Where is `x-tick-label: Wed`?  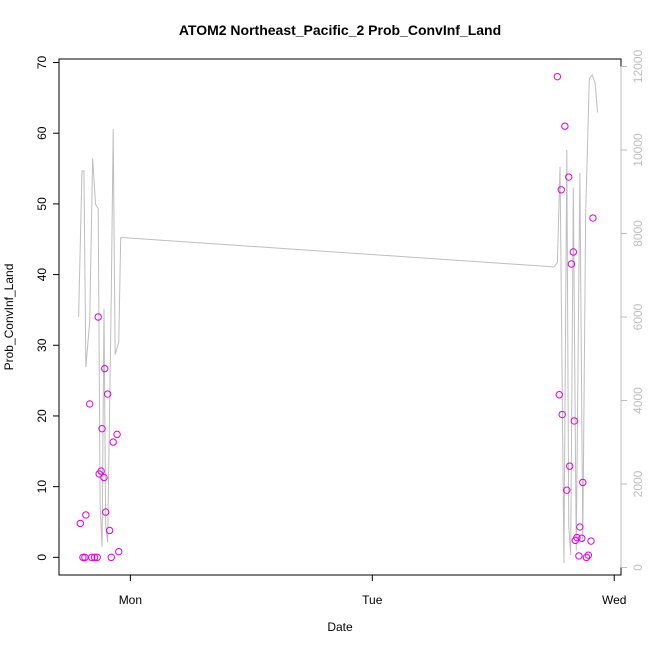 x-tick-label: Wed is located at coordinates (614, 600).